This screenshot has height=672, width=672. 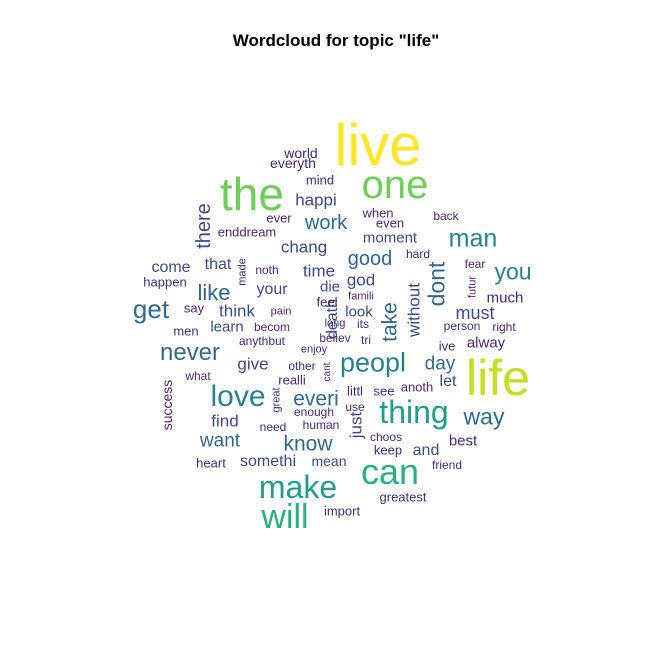 What do you see at coordinates (316, 200) in the screenshot?
I see `cloud-word: happi` at bounding box center [316, 200].